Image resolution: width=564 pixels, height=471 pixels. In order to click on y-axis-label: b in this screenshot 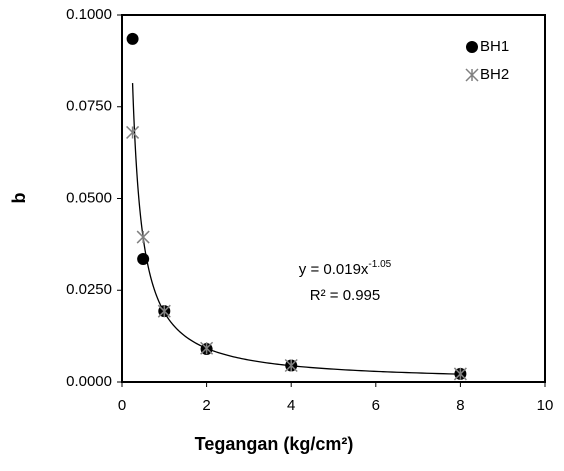, I will do `click(19, 198)`.